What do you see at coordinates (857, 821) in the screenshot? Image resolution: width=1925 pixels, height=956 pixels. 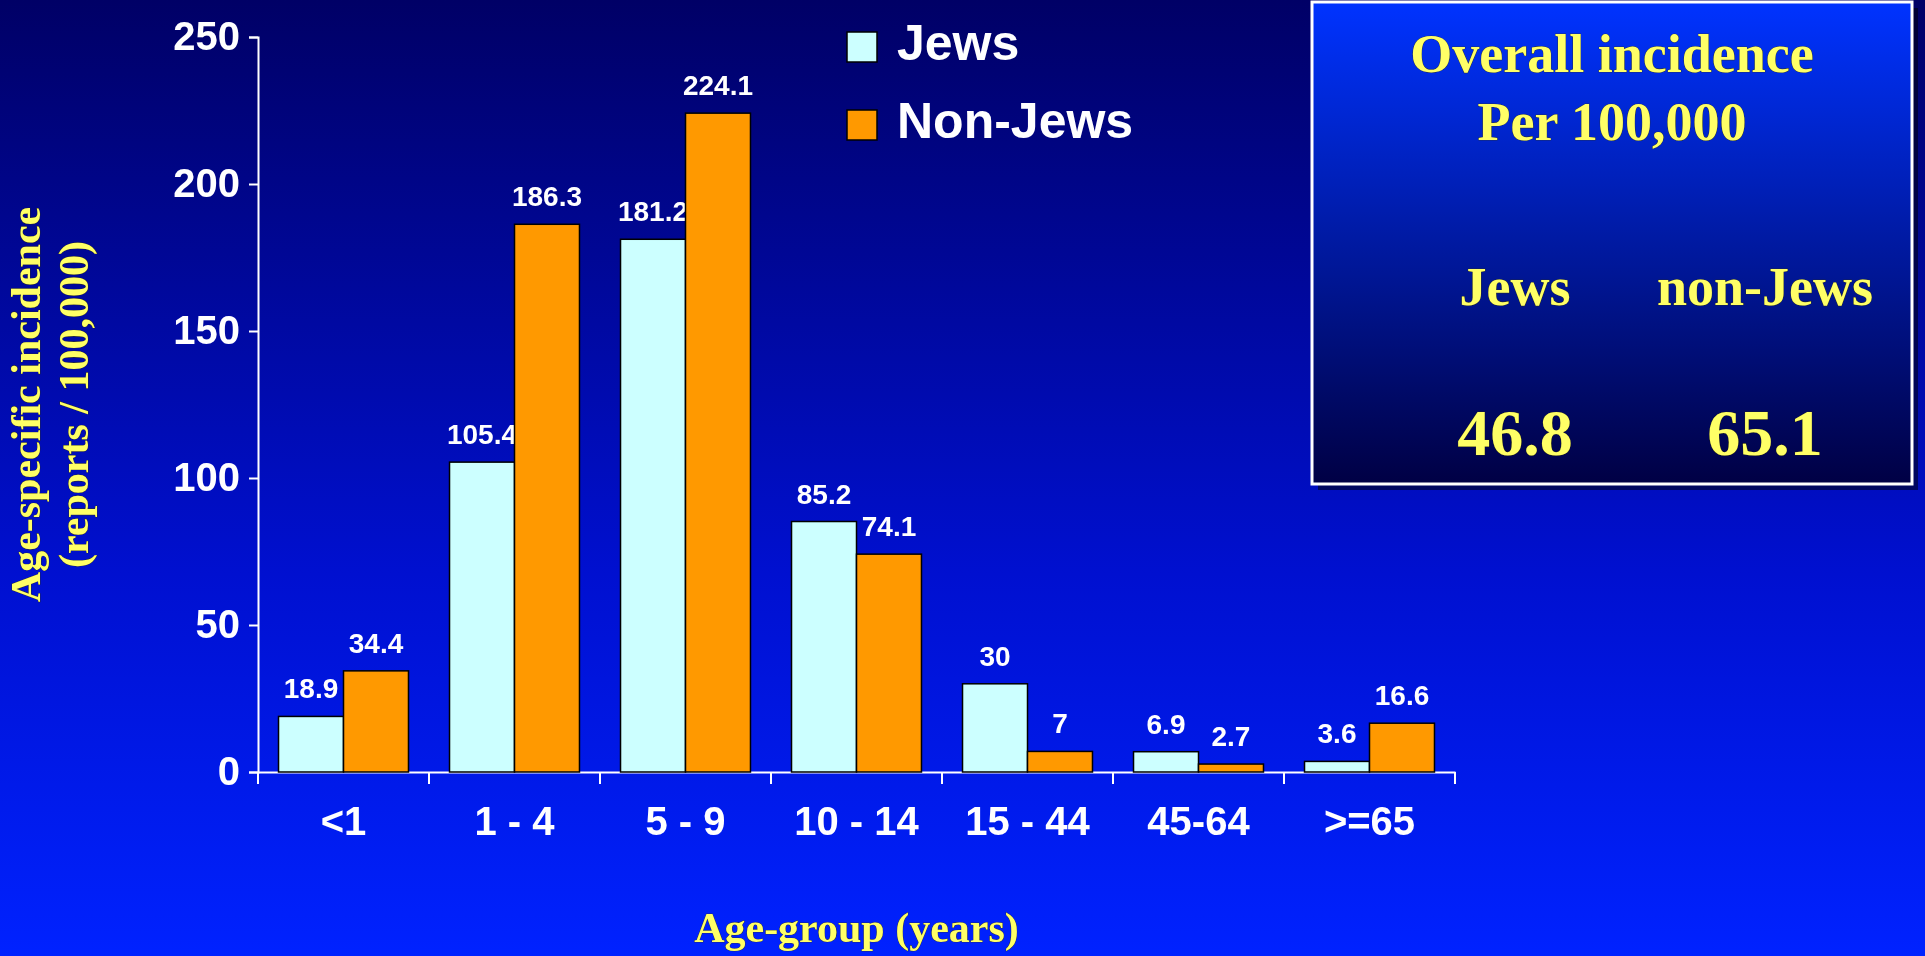 I see `x-tick-label: 10 - 14` at bounding box center [857, 821].